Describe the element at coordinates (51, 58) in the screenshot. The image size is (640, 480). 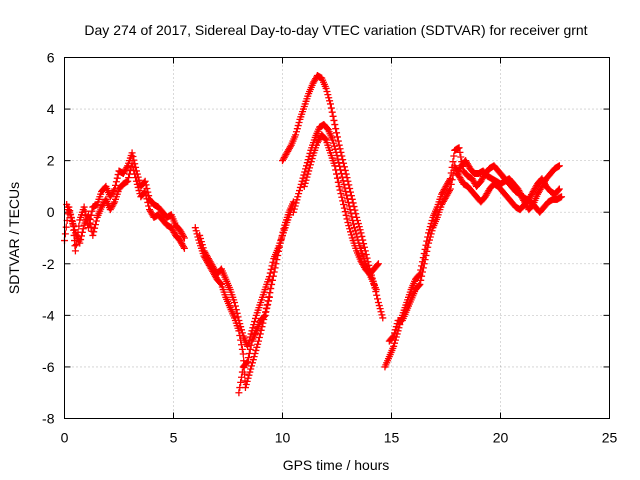
I see `y-tick-label: 6` at that location.